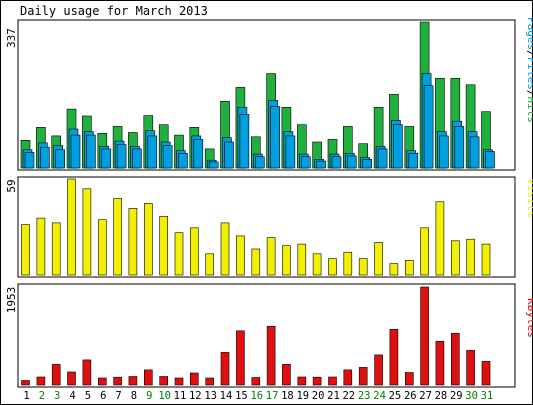 Image resolution: width=533 pixels, height=405 pixels. Describe the element at coordinates (348, 396) in the screenshot. I see `day-label: 22` at that location.